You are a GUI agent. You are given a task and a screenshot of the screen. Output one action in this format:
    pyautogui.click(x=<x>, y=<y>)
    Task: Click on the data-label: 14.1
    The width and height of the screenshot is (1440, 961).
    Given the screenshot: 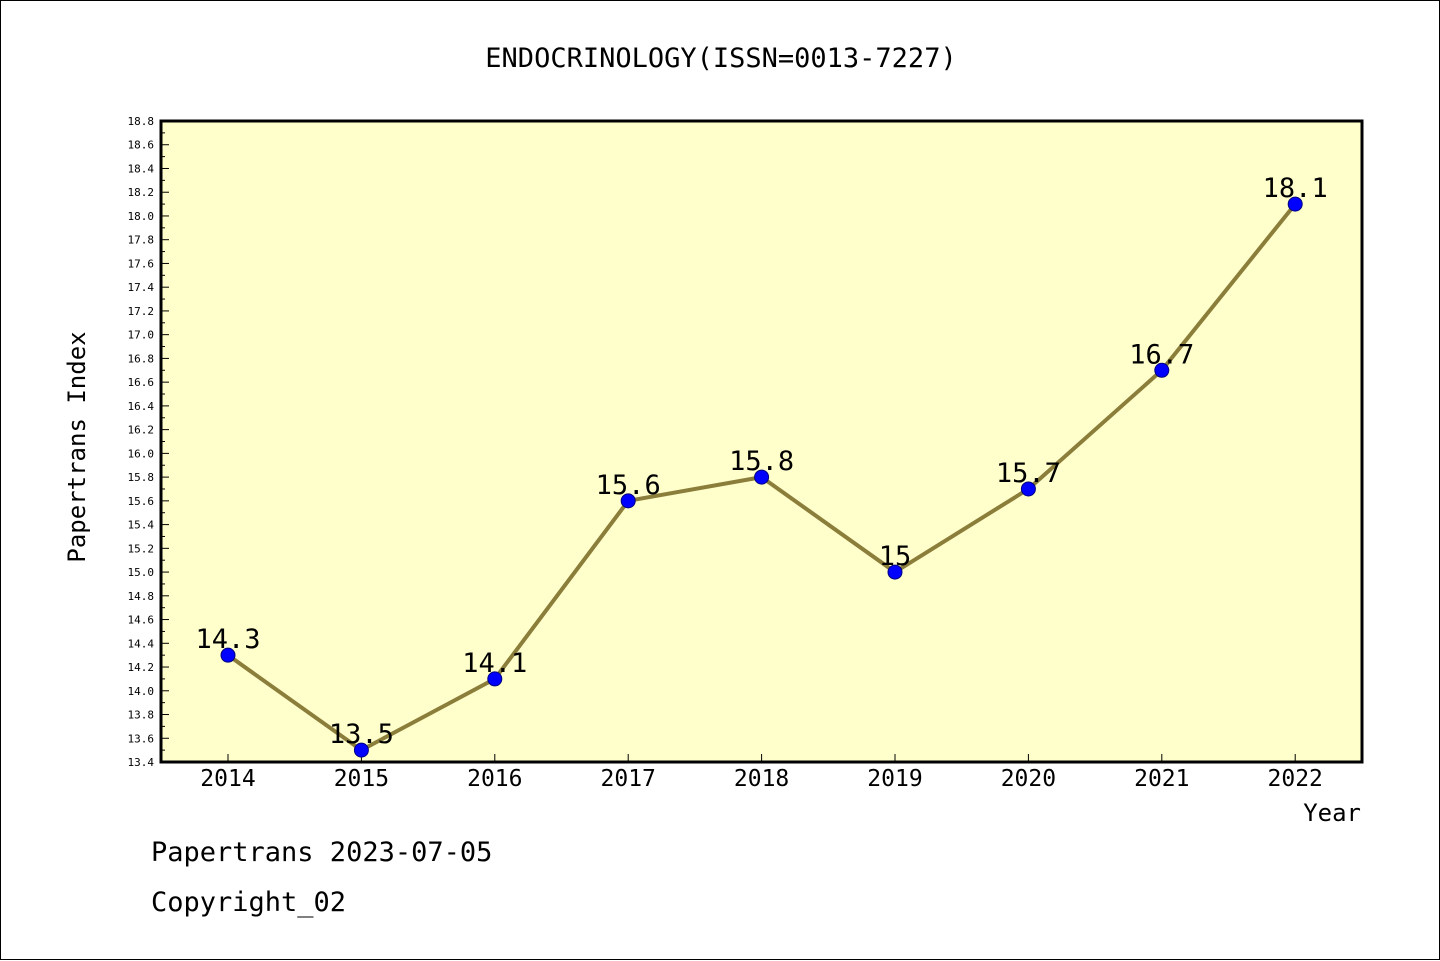 What is the action you would take?
    pyautogui.click(x=494, y=663)
    